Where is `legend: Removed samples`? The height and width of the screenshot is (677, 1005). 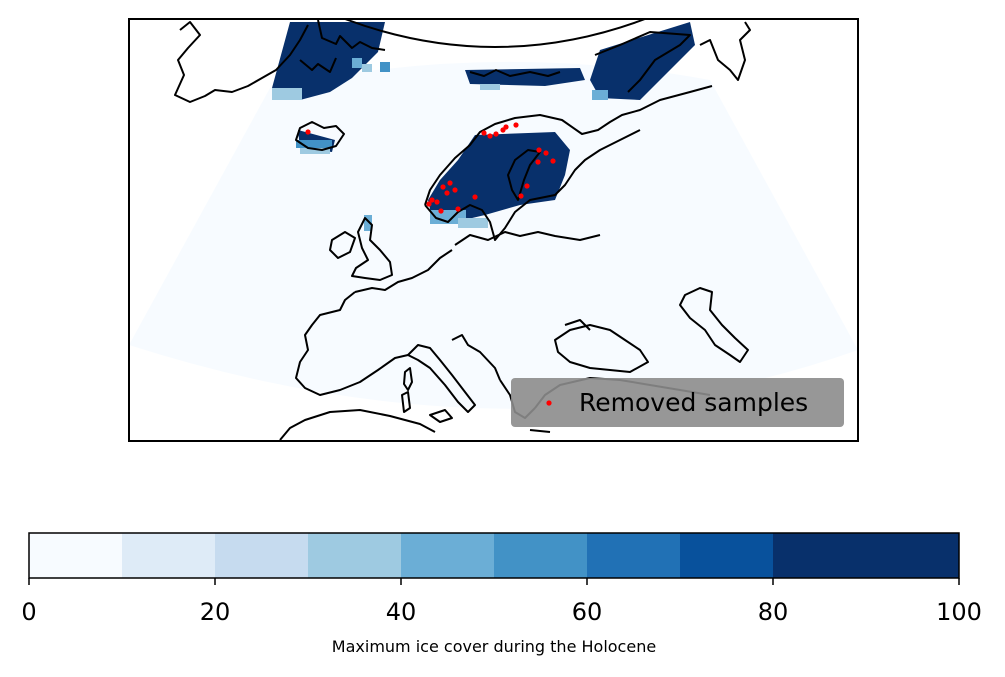 legend: Removed samples is located at coordinates (677, 402).